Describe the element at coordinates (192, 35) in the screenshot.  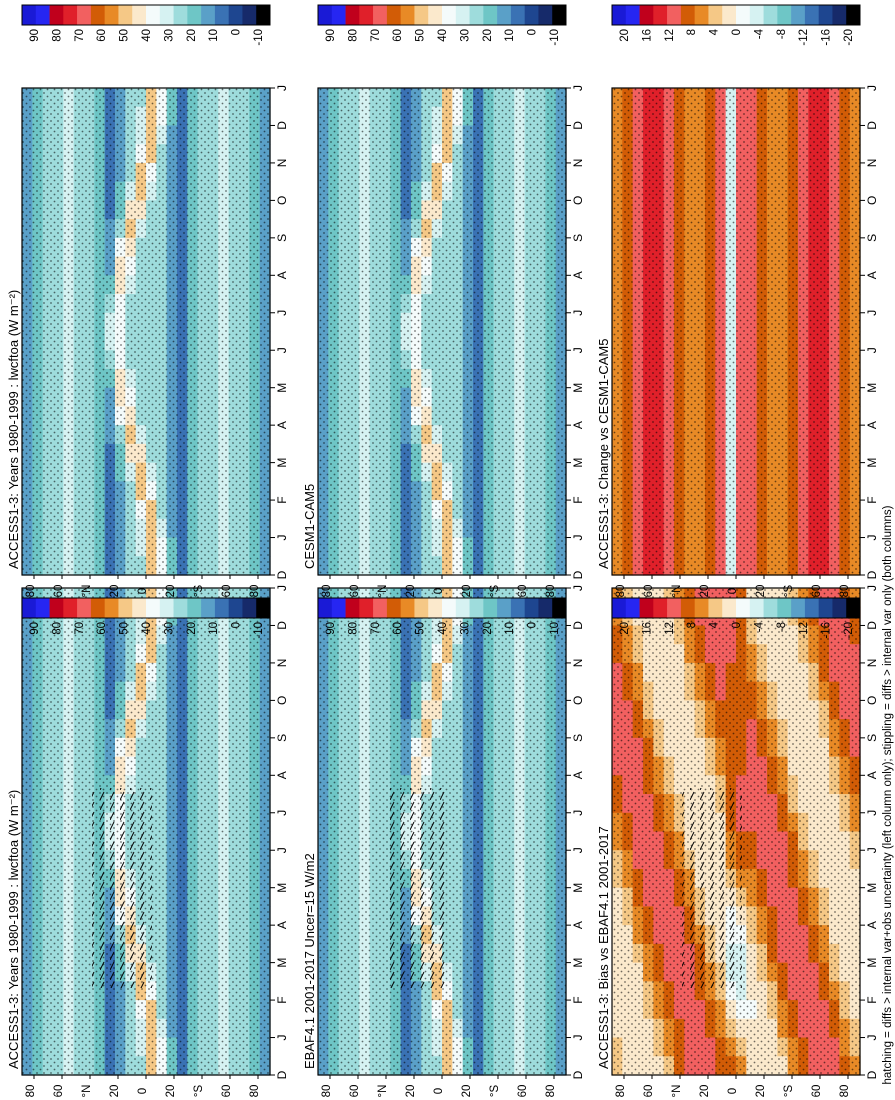
I see `colorbar-label: 20` at that location.